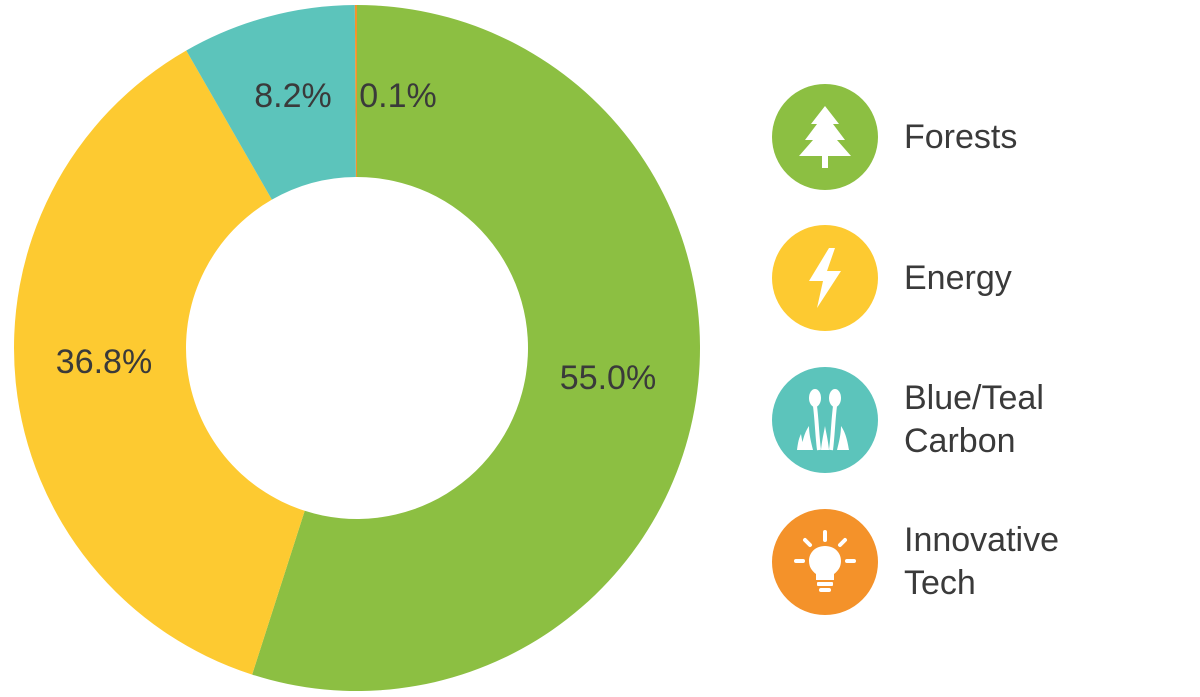  I want to click on slice-label-blue-teal-carbon: 8.2%, so click(293, 96).